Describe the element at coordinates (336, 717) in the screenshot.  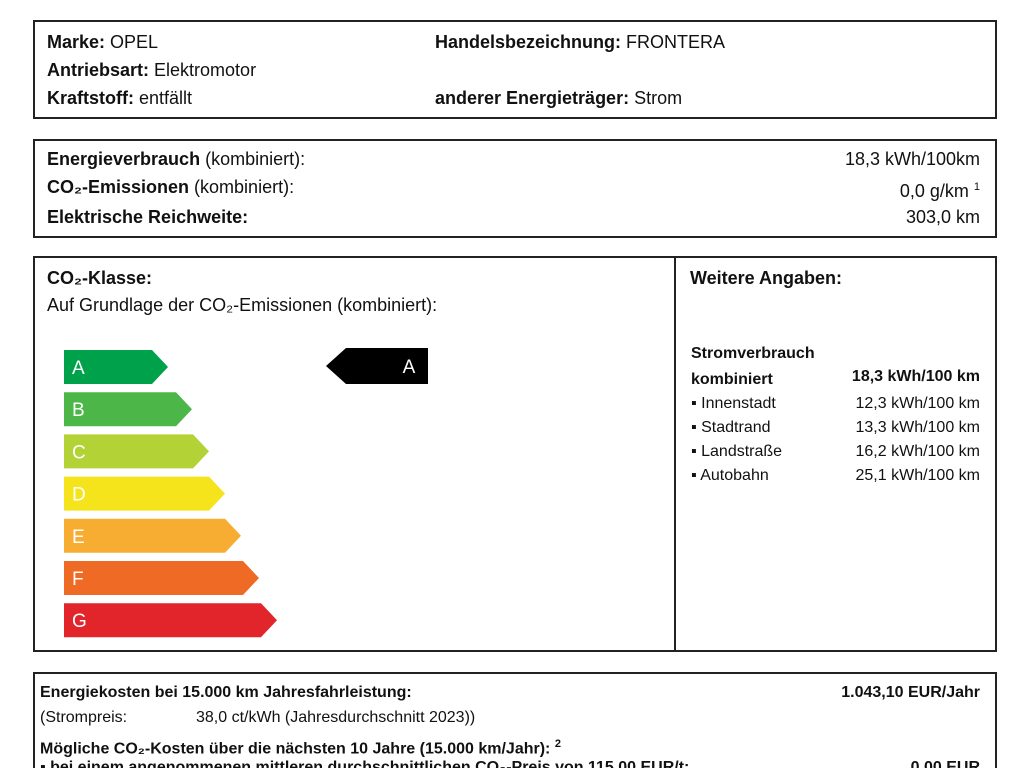
I see `price-value: 38,0 ct/kWh (Jahresdurchschnitt 2023))` at that location.